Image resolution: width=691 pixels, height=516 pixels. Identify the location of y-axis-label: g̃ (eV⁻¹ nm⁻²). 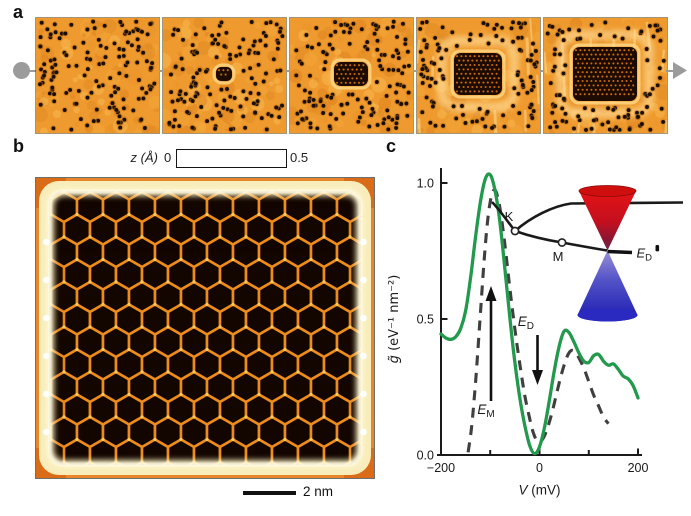
(394, 319).